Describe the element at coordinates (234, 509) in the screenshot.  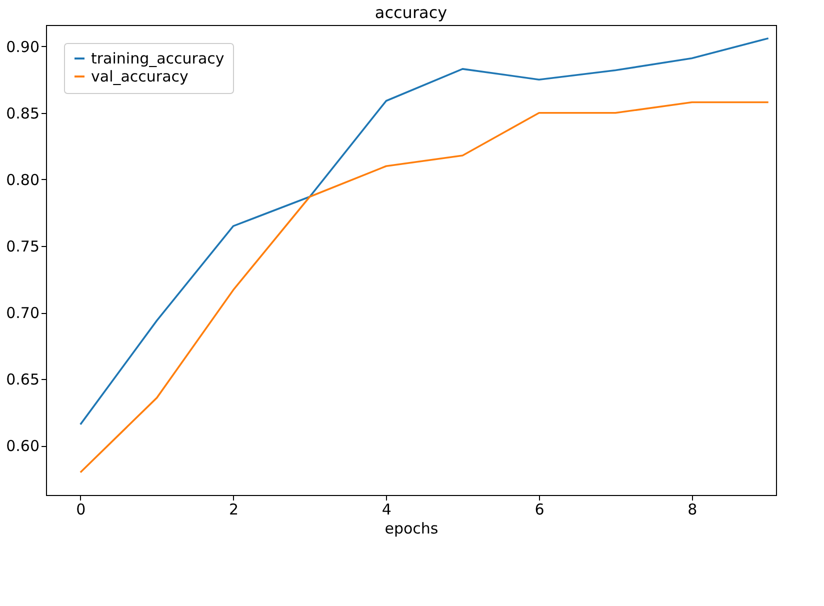
I see `x-tick-label: 2` at that location.